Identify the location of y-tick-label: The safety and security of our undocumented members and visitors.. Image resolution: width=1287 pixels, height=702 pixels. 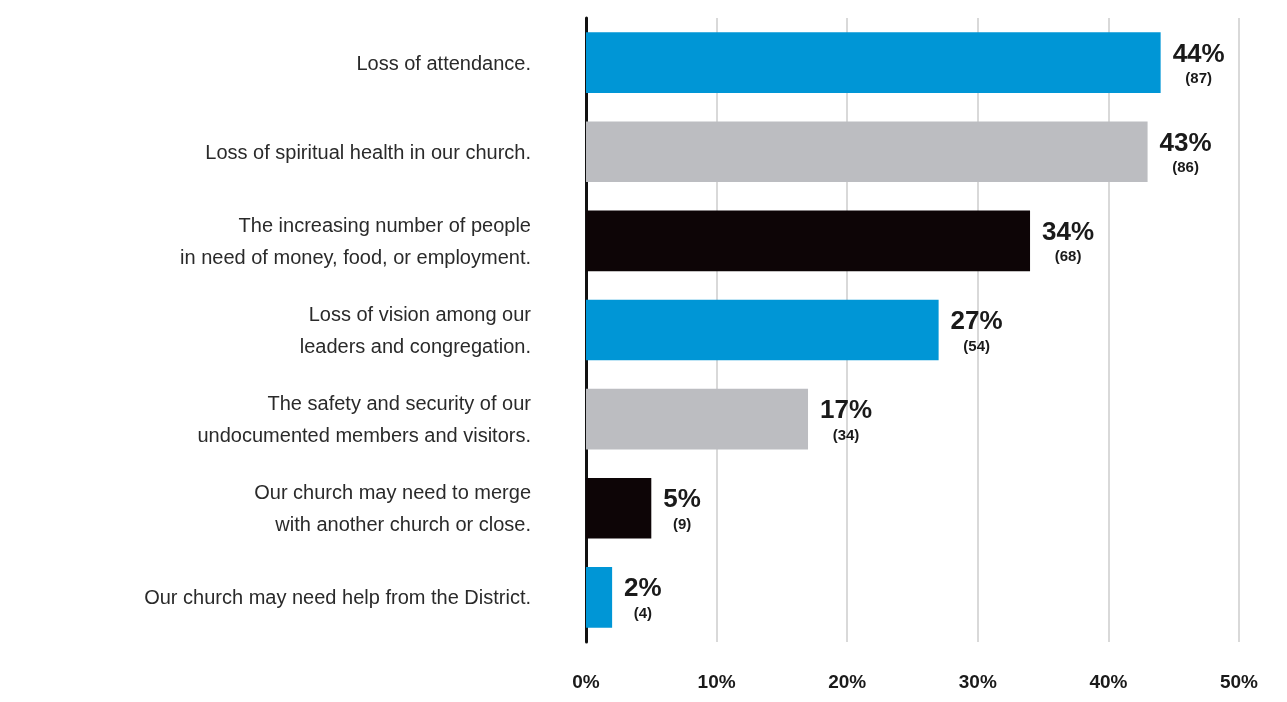
(364, 419).